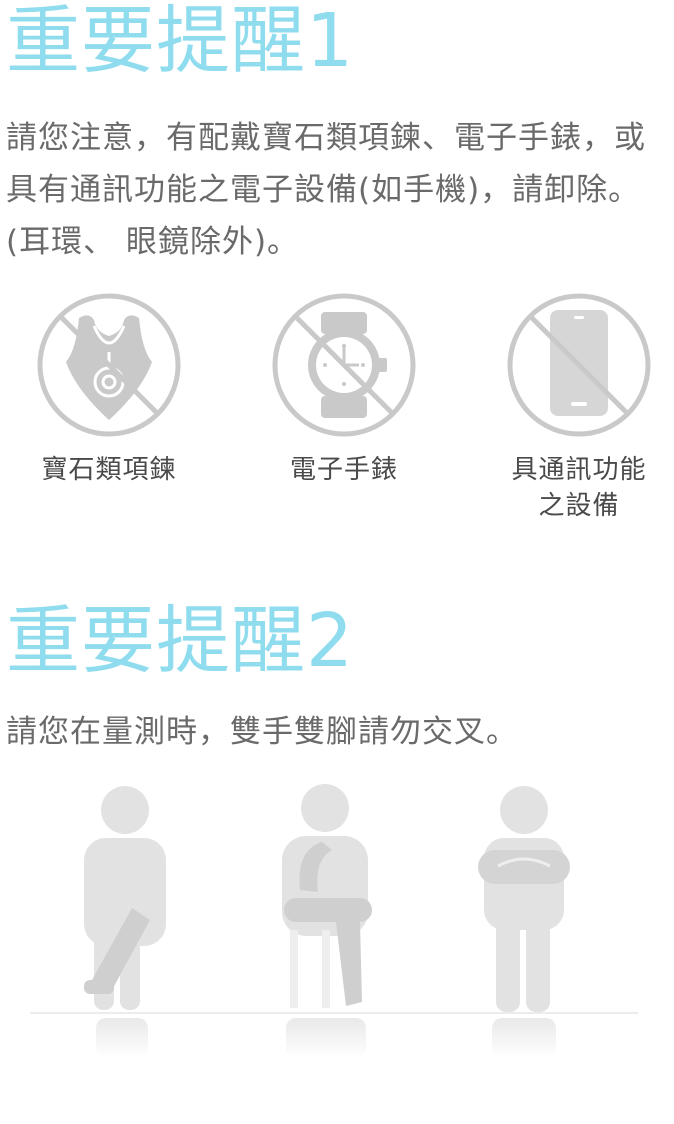 The image size is (674, 1124). I want to click on figure-hand-on-chin, so click(327, 921).